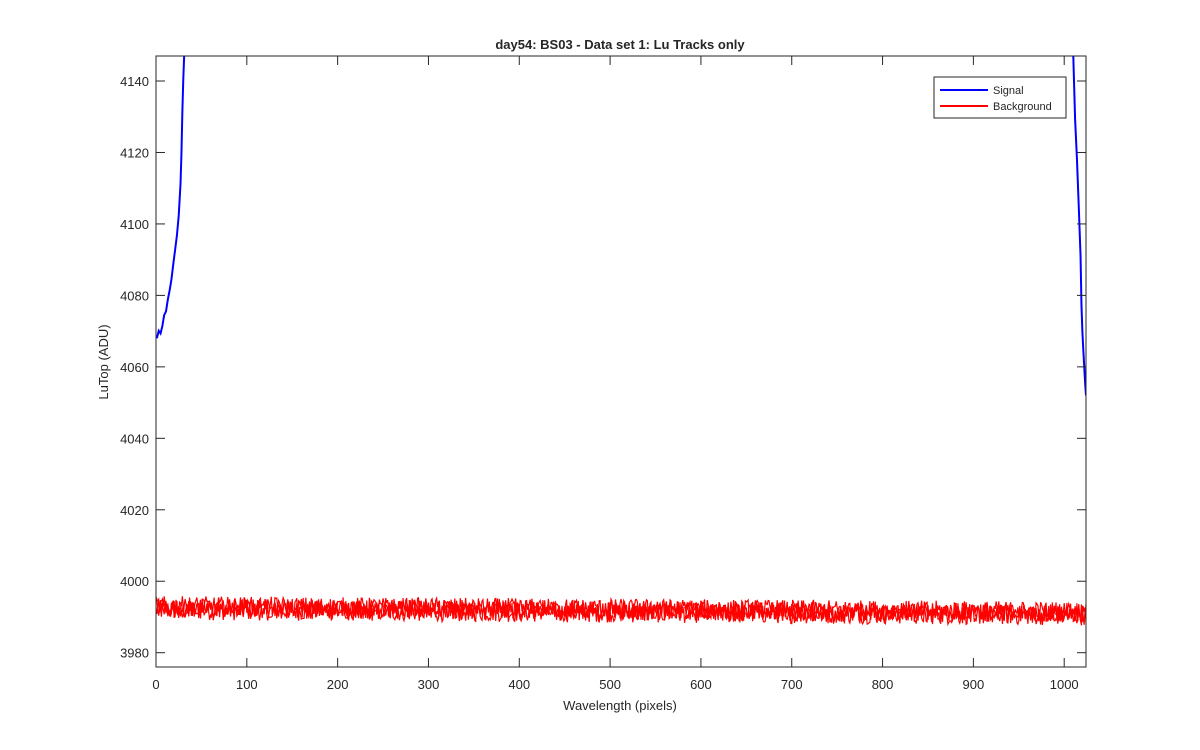 This screenshot has width=1200, height=750. I want to click on x-tick-label: 400, so click(519, 684).